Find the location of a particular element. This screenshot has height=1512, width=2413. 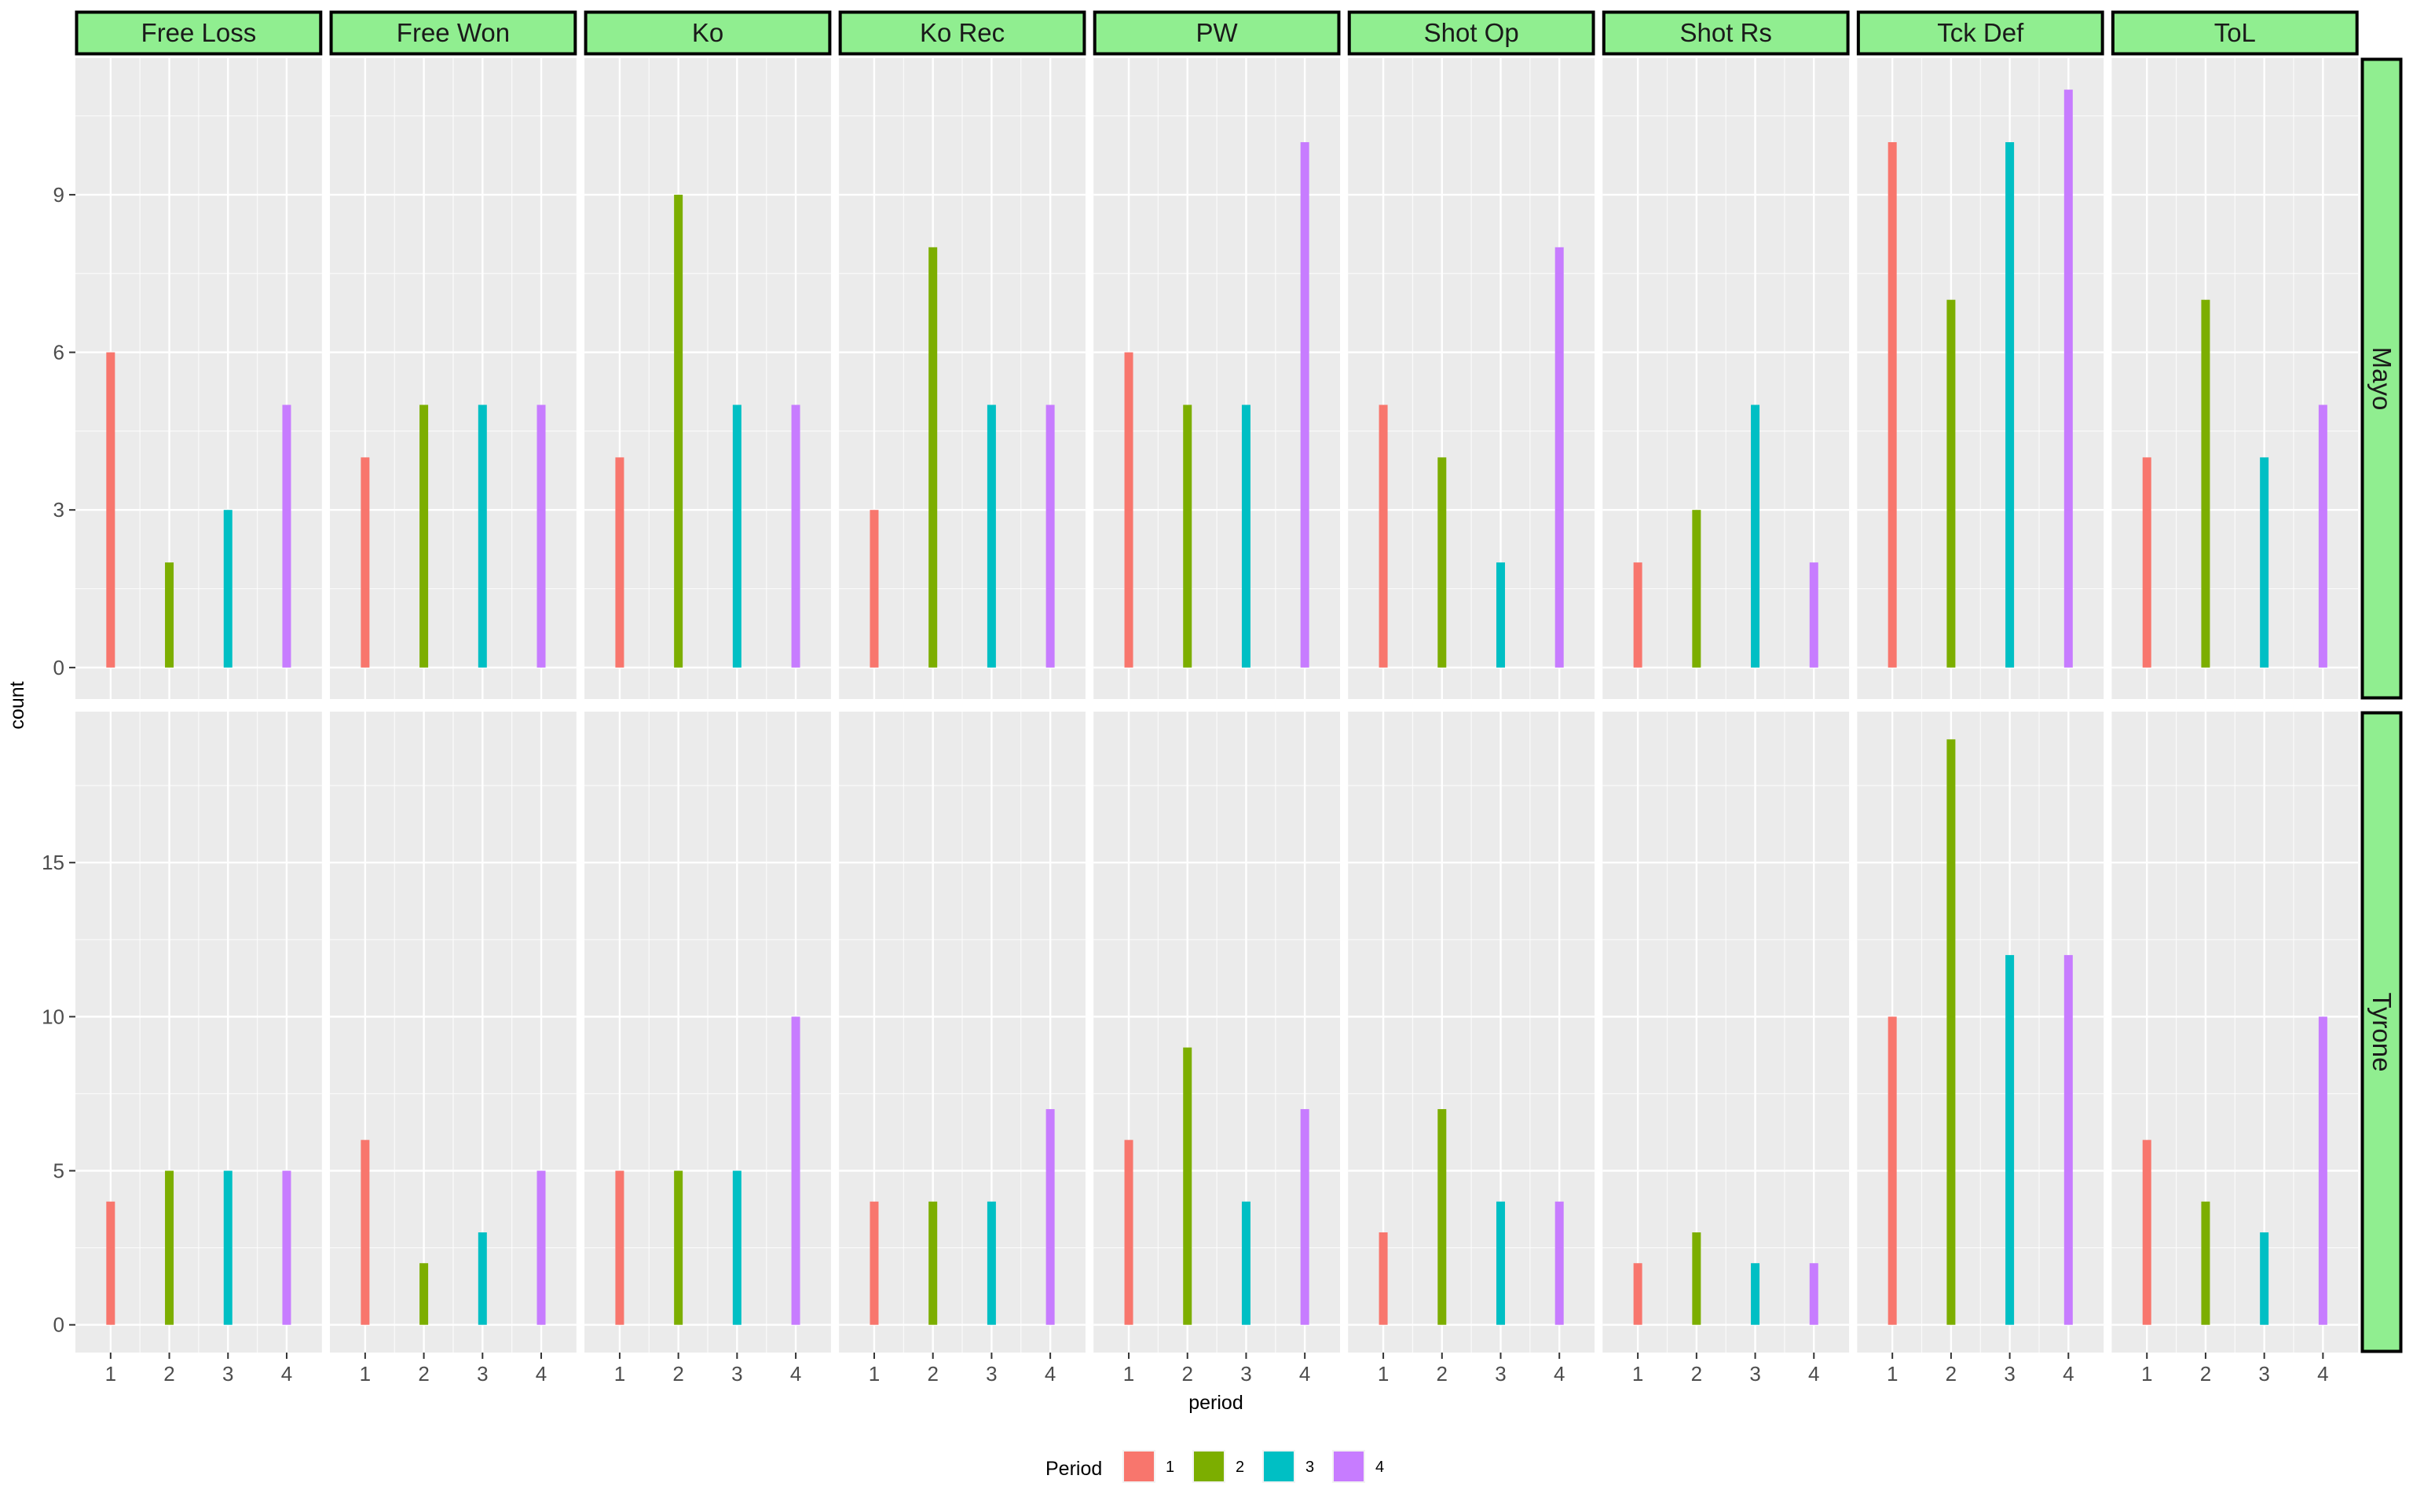

facet-label-shot-rs: Shot Rs is located at coordinates (1726, 32).